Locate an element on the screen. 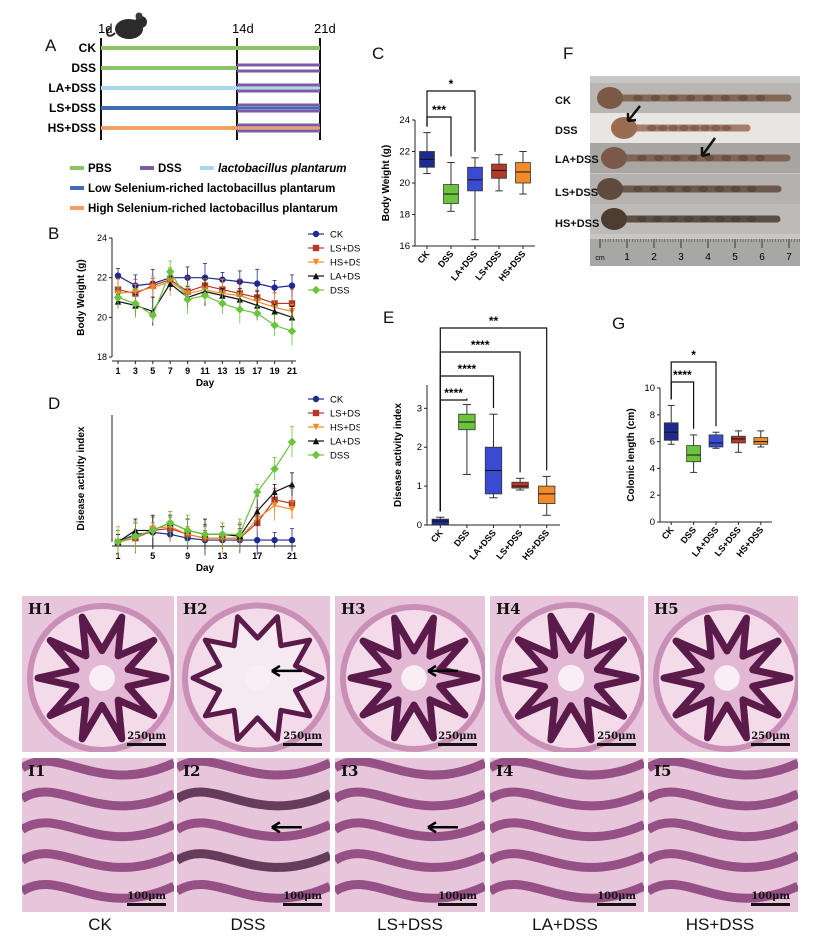 Image resolution: width=839 pixels, height=944 pixels. legend-label: LS+DSS is located at coordinates (345, 249).